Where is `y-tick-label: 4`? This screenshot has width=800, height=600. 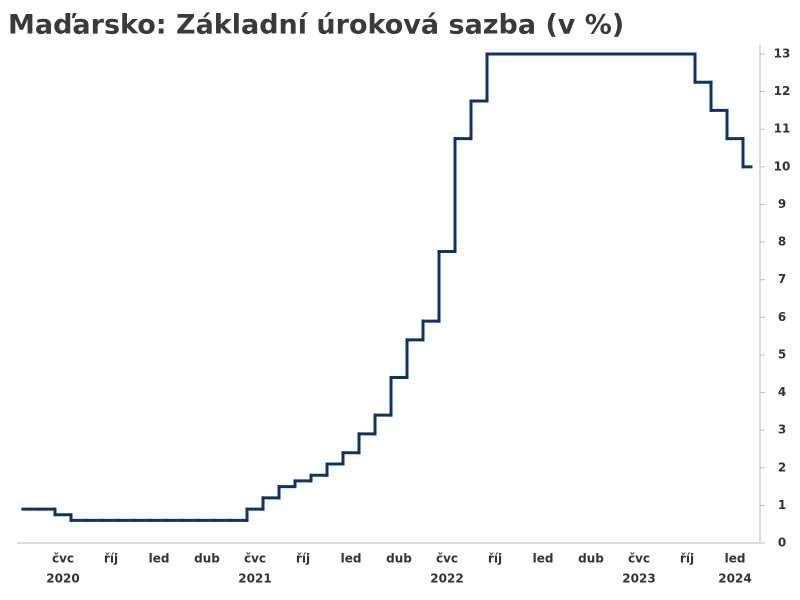
y-tick-label: 4 is located at coordinates (782, 392).